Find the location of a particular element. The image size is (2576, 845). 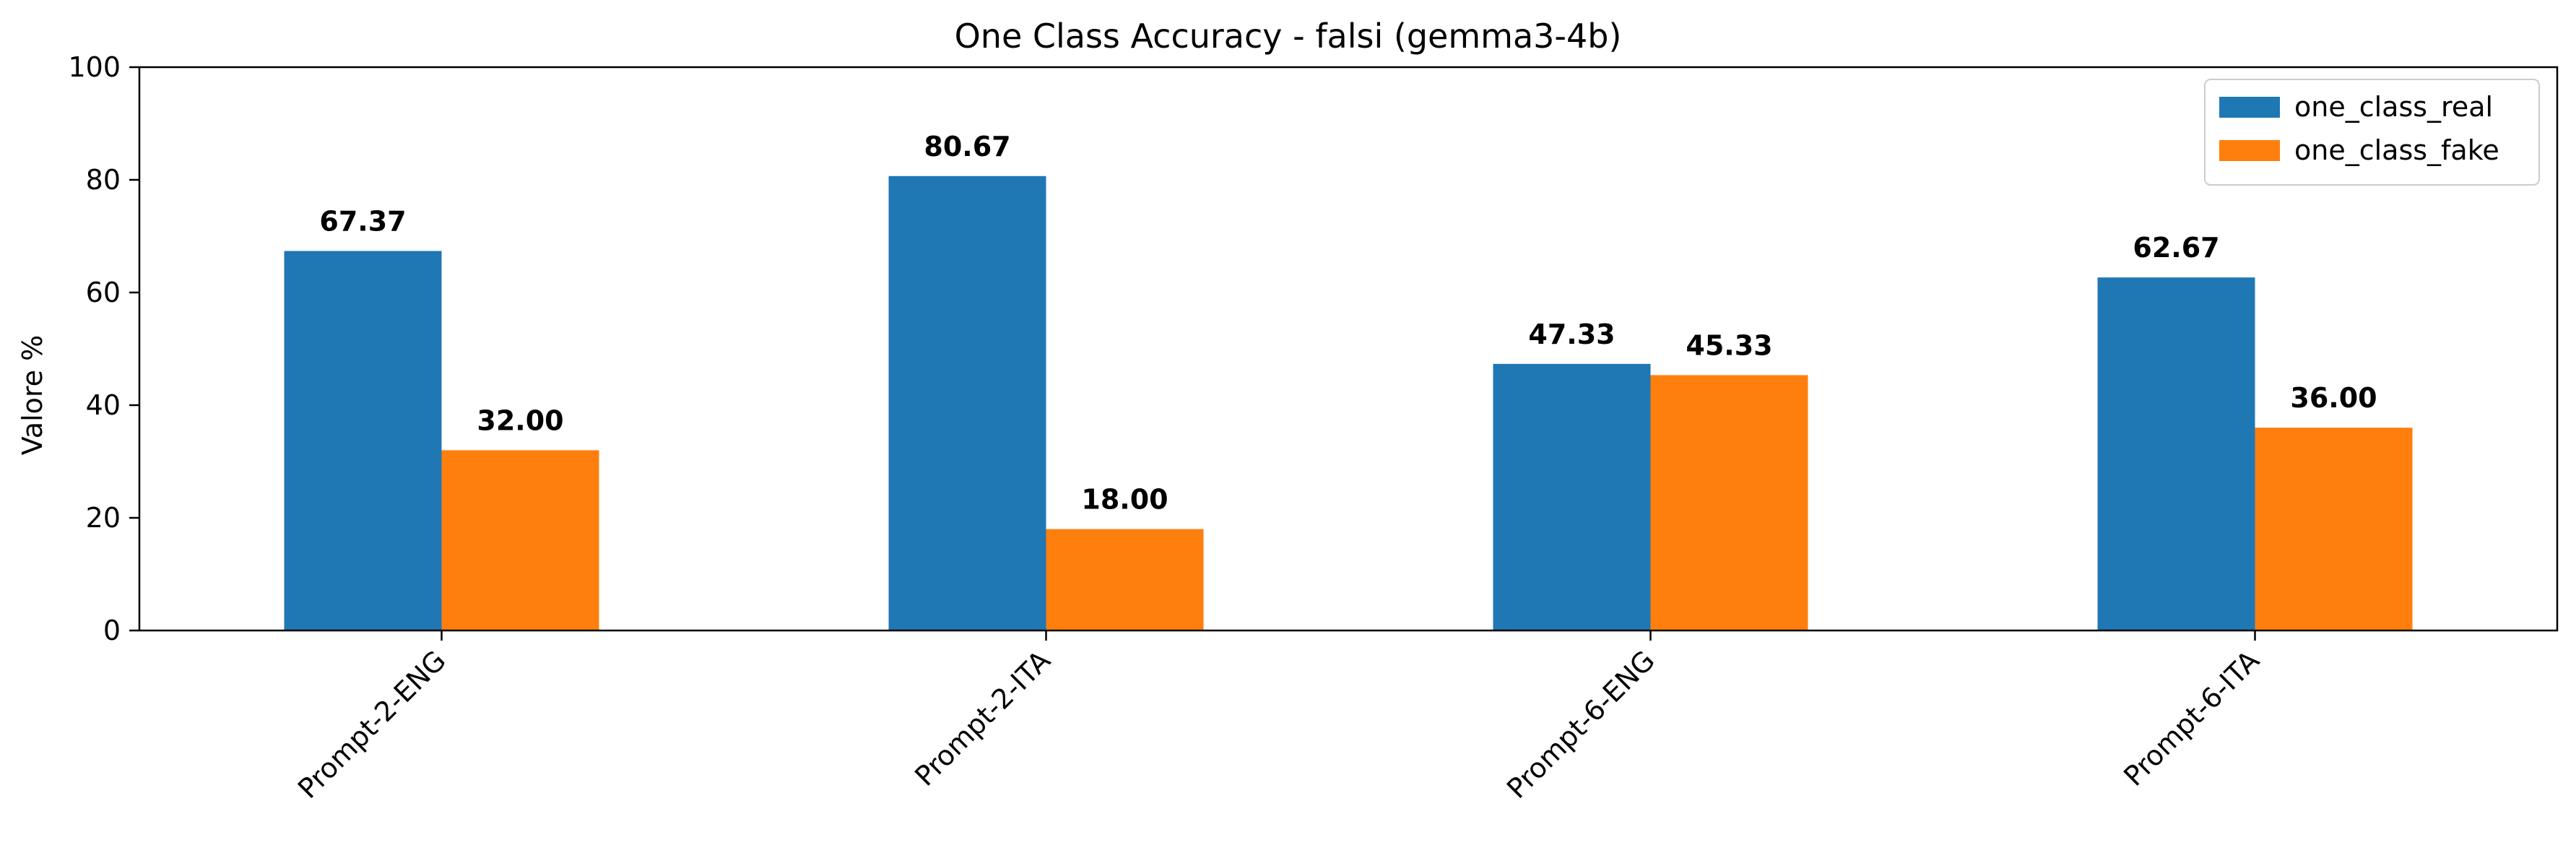

y-tick-label: 0 is located at coordinates (112, 630).